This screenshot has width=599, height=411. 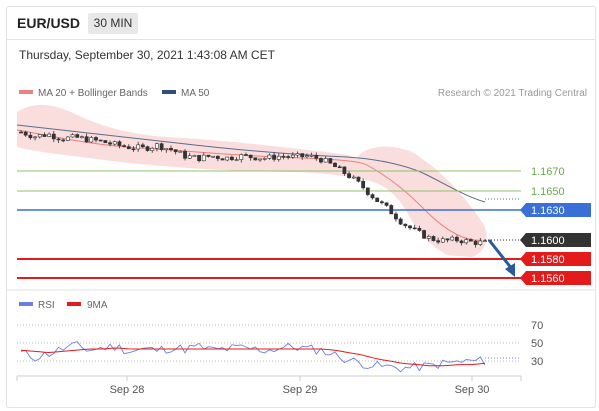 What do you see at coordinates (195, 93) in the screenshot?
I see `ma50-legend-label: MA 50` at bounding box center [195, 93].